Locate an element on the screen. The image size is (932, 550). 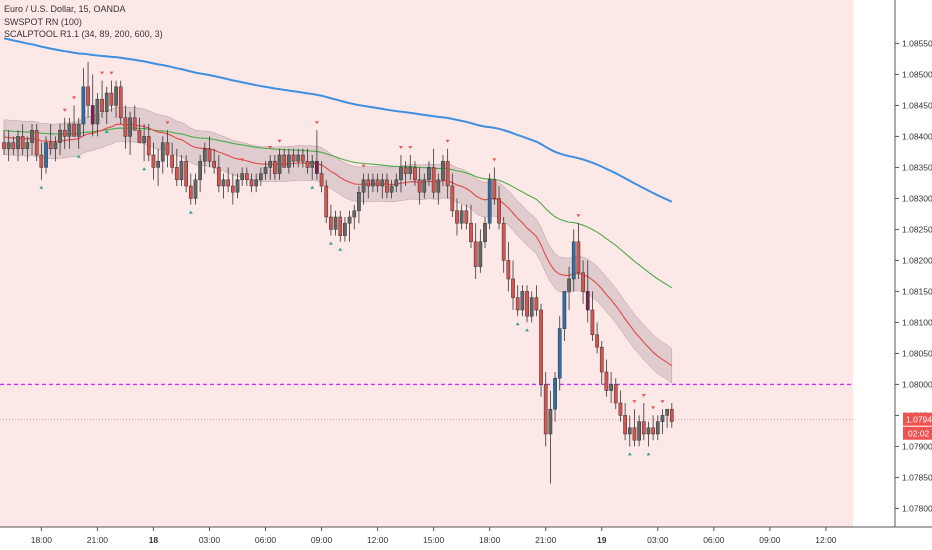
y-tick-label: 1.07900 is located at coordinates (917, 446).